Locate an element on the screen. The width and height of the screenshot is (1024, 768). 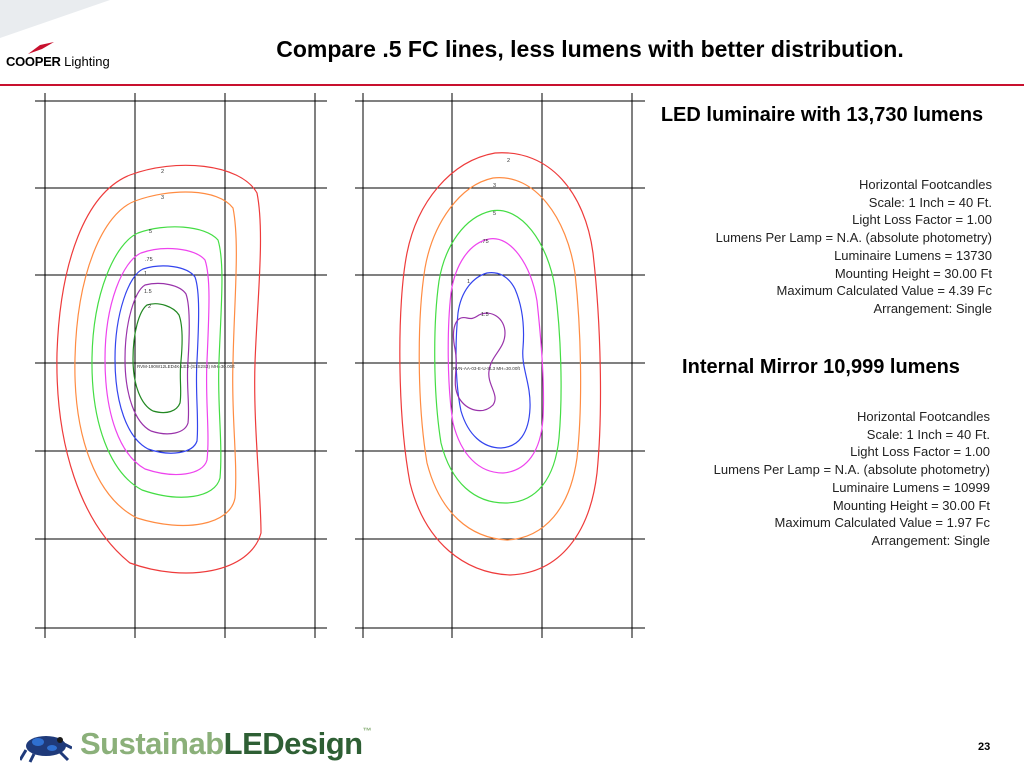
logo-swoosh-icon is located at coordinates (41, 48).